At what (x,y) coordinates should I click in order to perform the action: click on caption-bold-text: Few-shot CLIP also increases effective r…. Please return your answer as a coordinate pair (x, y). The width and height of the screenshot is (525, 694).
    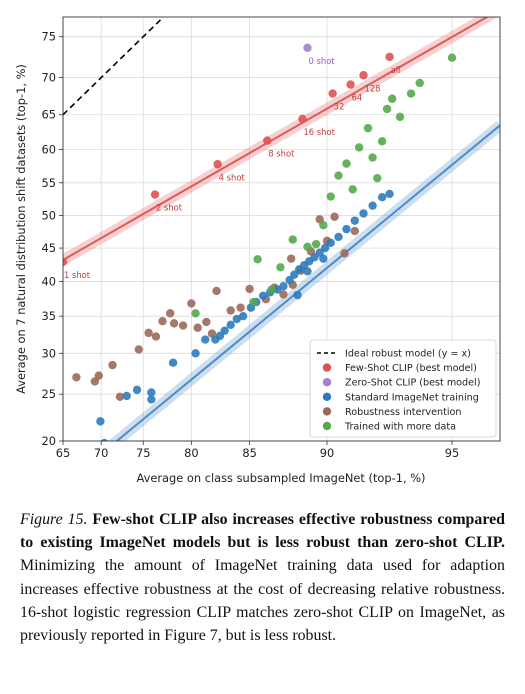
    Looking at the image, I should click on (262, 531).